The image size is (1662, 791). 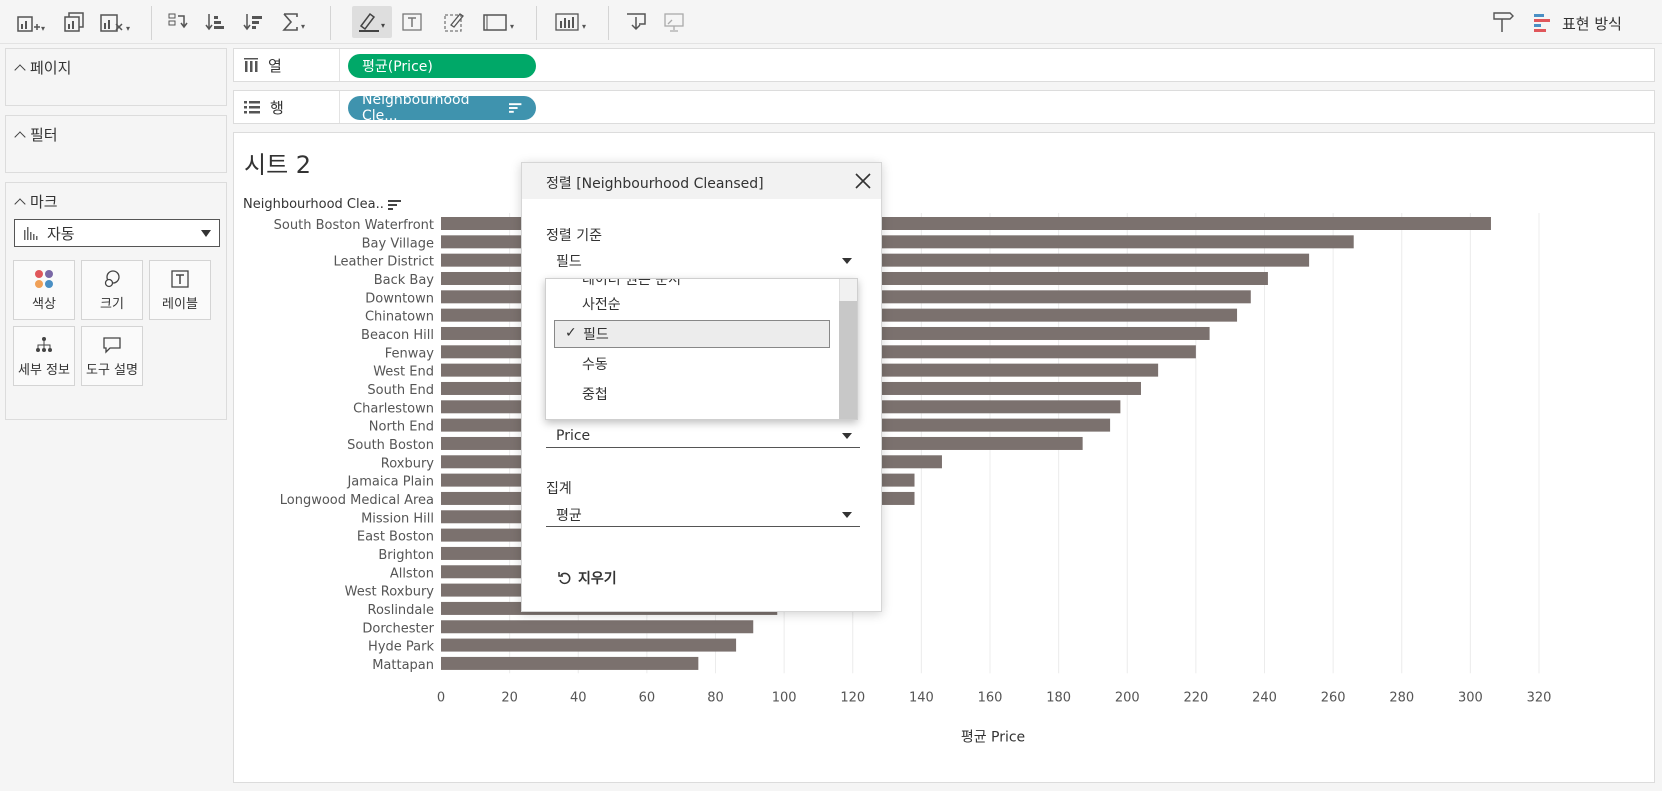 I want to click on size-mark-card: 크기, so click(x=112, y=290).